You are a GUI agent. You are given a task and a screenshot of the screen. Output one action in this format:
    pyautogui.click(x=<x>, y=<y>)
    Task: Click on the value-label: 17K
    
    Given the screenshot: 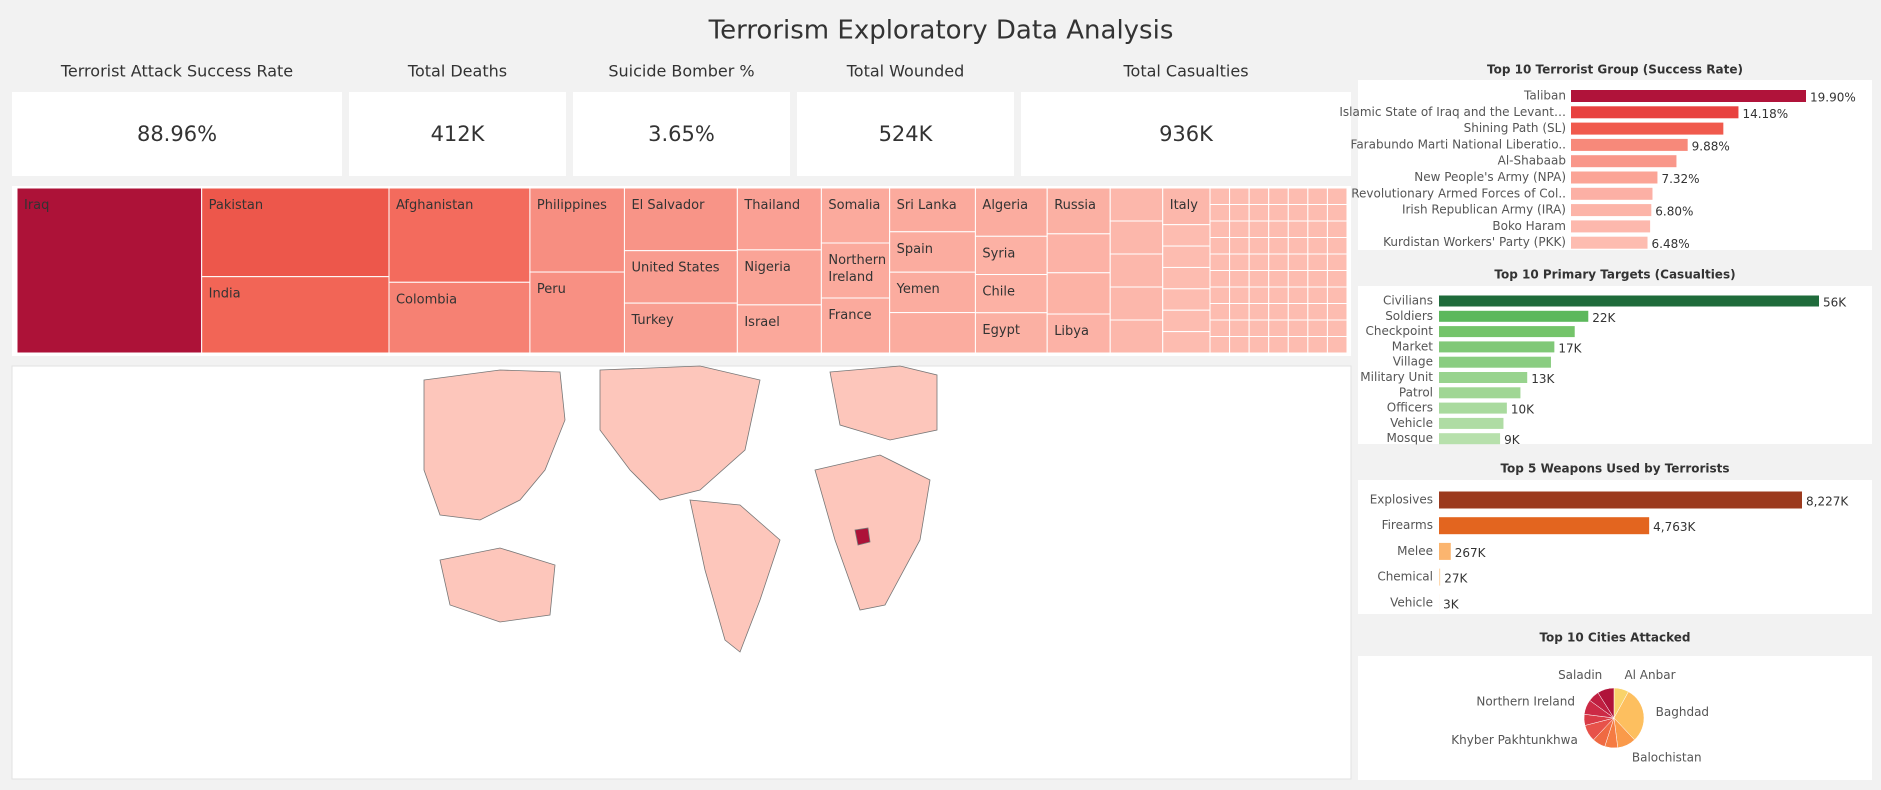 What is the action you would take?
    pyautogui.click(x=1570, y=348)
    